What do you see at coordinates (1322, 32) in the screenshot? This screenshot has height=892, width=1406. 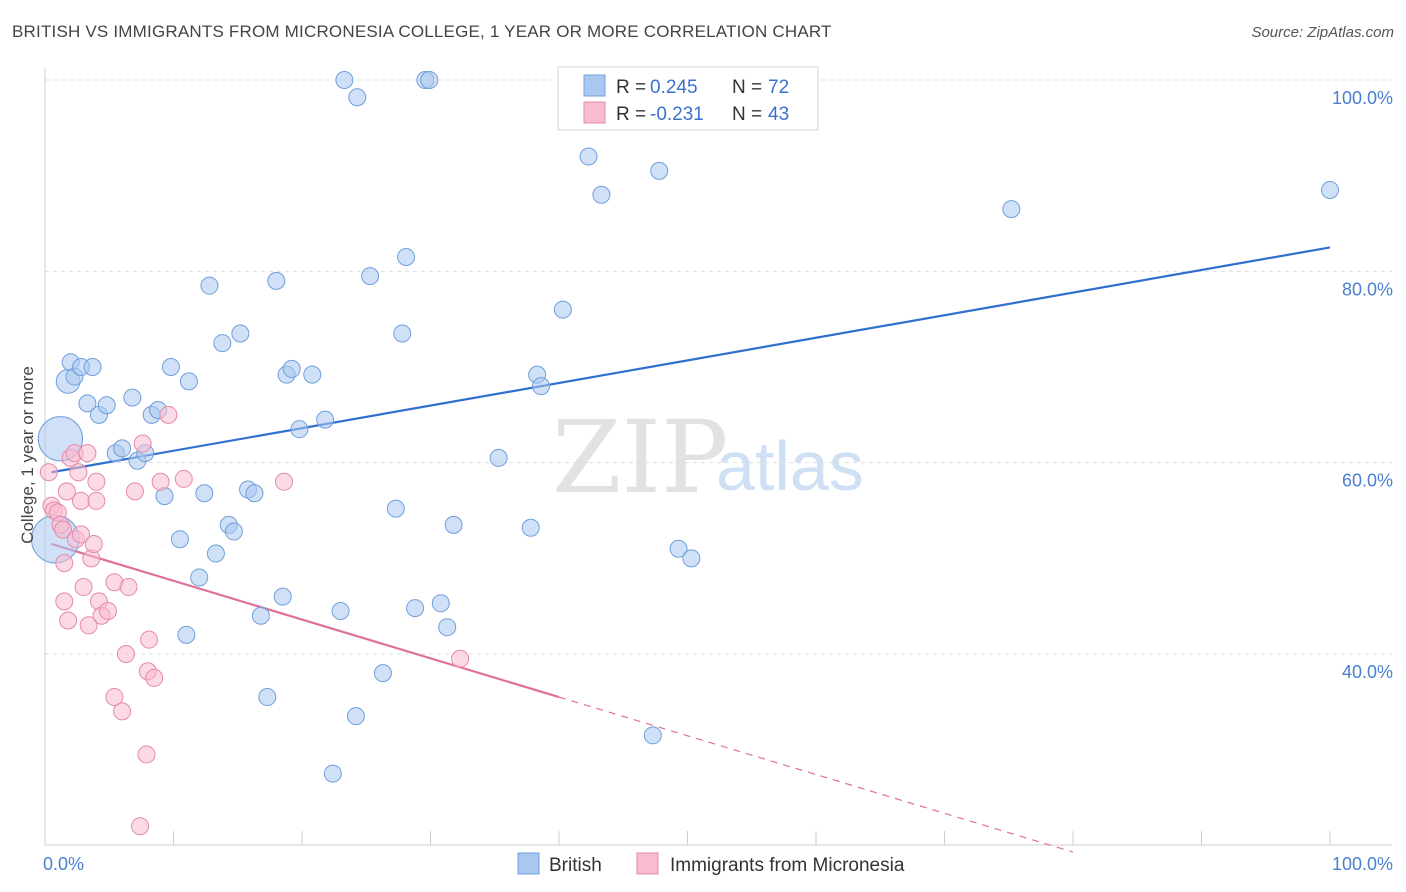 I see `source-credit: Source: ZipAtlas.com` at bounding box center [1322, 32].